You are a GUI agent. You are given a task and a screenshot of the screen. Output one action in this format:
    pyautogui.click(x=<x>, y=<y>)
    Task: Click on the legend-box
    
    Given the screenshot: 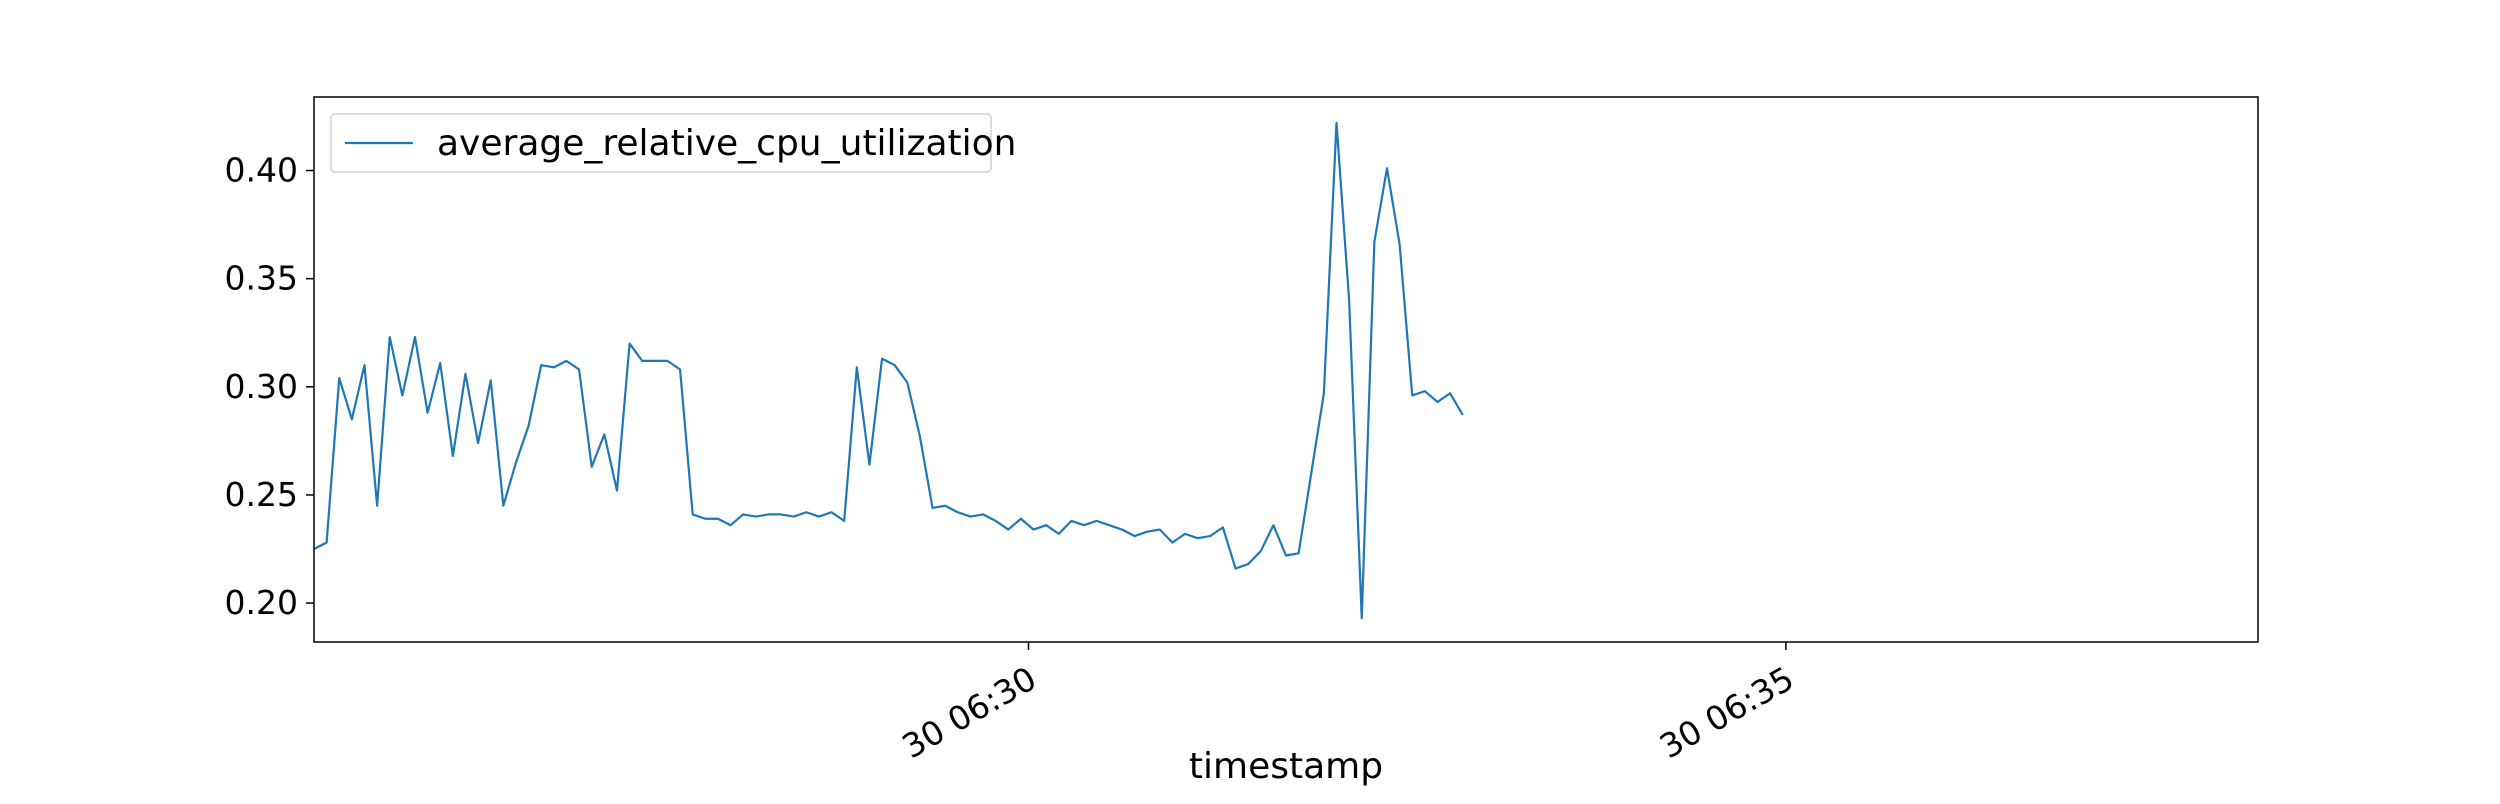 What is the action you would take?
    pyautogui.click(x=661, y=143)
    